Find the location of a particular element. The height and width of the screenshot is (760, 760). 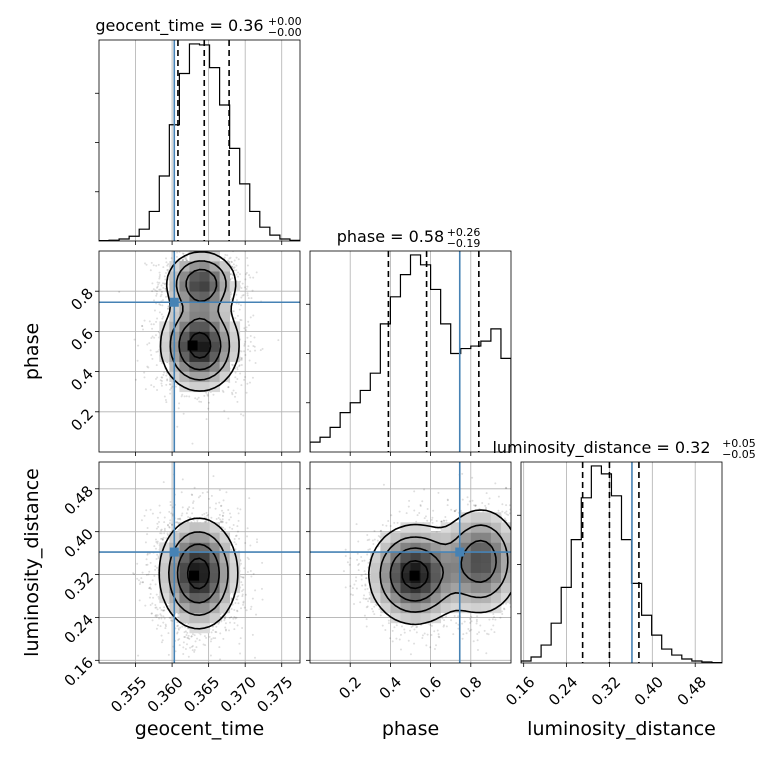

panel-background is located at coordinates (410, 351).